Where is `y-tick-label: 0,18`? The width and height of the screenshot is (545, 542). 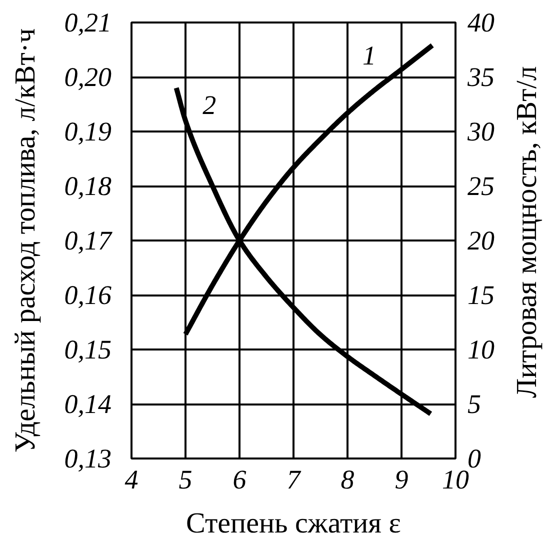
y-tick-label: 0,18 is located at coordinates (88, 186).